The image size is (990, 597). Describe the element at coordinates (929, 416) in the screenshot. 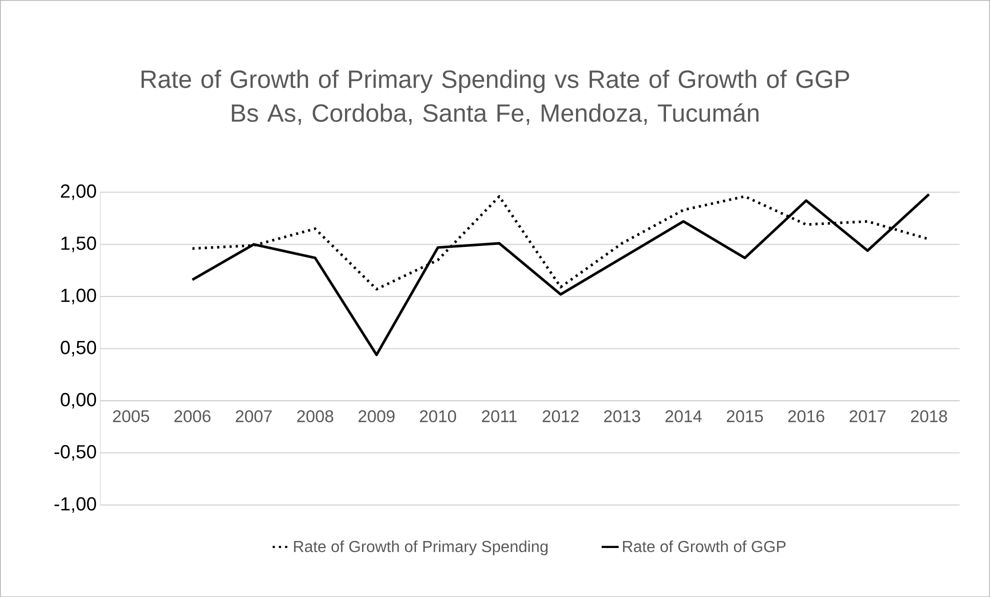

I see `x-tick-label: 2018` at that location.